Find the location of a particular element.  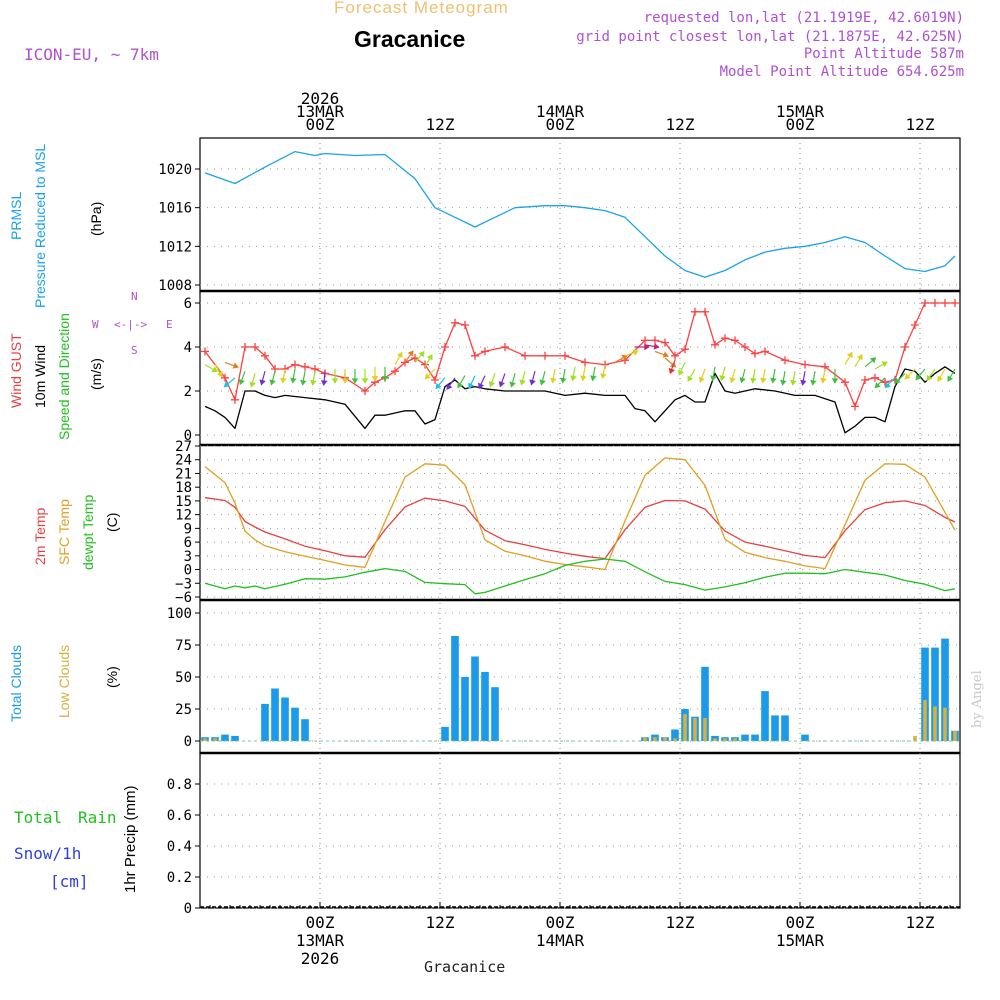

y-tick-label: 0 is located at coordinates (188, 571).